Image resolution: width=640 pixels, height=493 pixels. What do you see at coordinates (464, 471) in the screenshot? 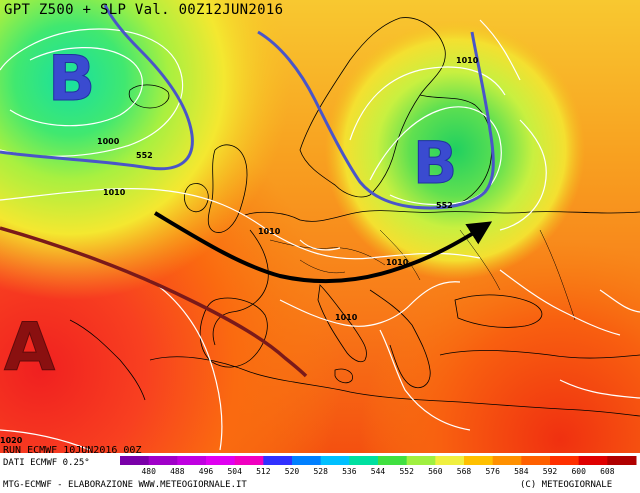
I see `scale-tick-label: 568` at bounding box center [464, 471].